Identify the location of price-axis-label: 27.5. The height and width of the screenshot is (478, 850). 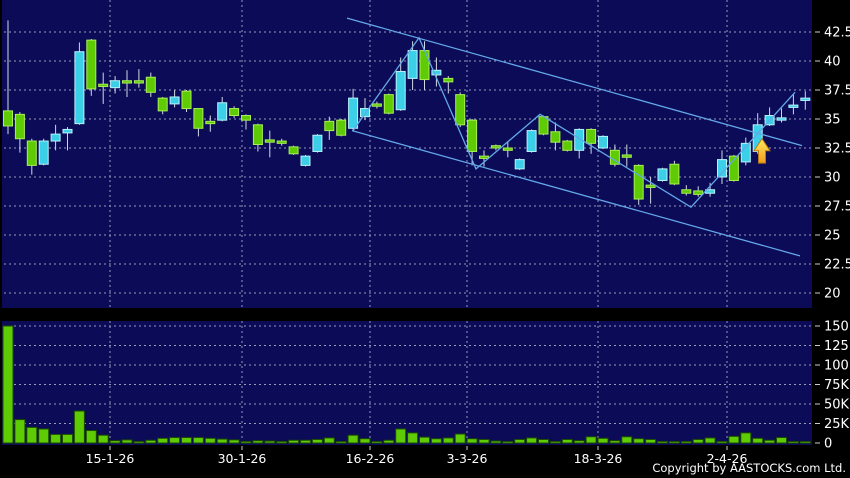
(837, 207).